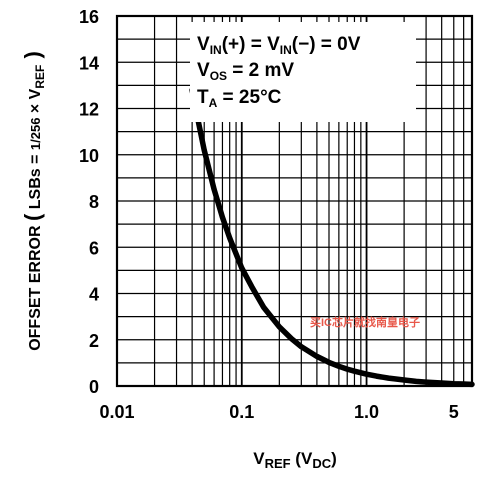 The image size is (495, 480). What do you see at coordinates (278, 412) in the screenshot?
I see `x-tick-labels: 0.01 0.1 1.0 5` at bounding box center [278, 412].